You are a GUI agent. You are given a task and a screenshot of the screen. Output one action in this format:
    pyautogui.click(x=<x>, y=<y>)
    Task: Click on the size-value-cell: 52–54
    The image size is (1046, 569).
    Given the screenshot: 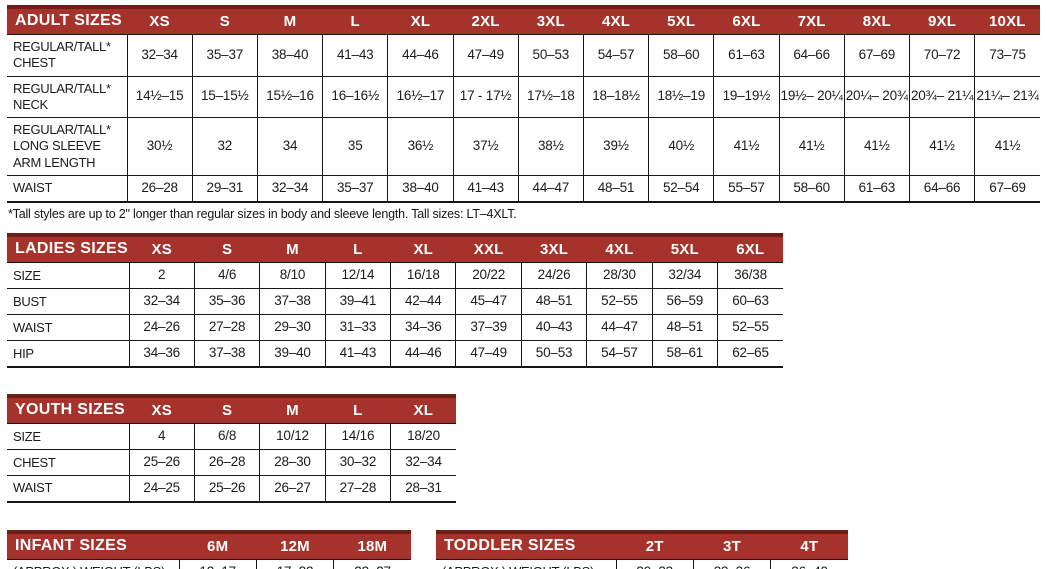 What is the action you would take?
    pyautogui.click(x=681, y=189)
    